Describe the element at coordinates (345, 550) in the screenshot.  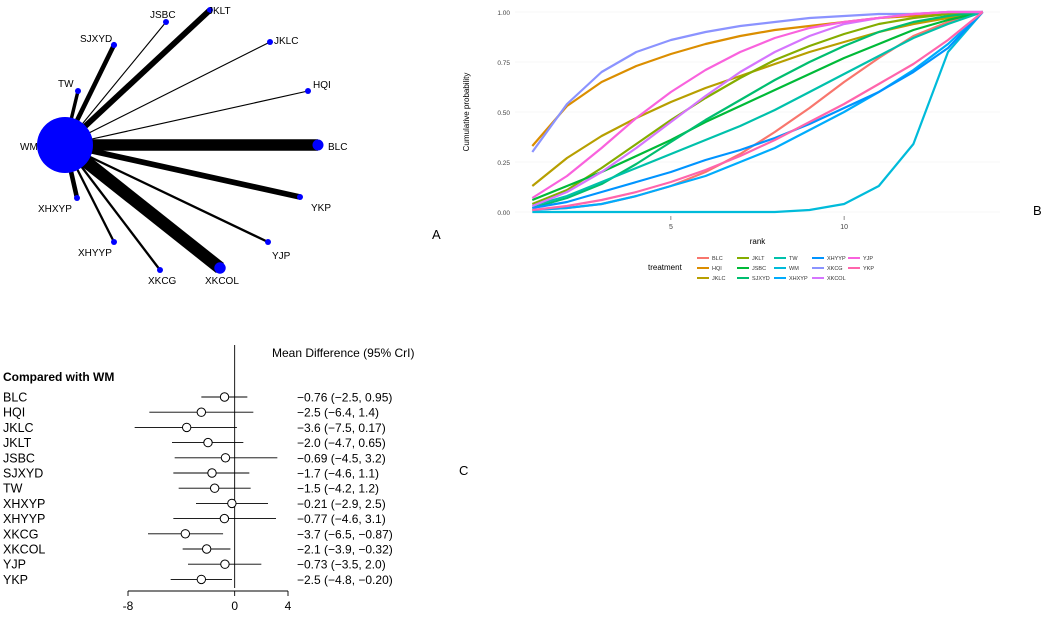
I see `forest-row-value: −2.1 (−3.9, −0.32)` at that location.